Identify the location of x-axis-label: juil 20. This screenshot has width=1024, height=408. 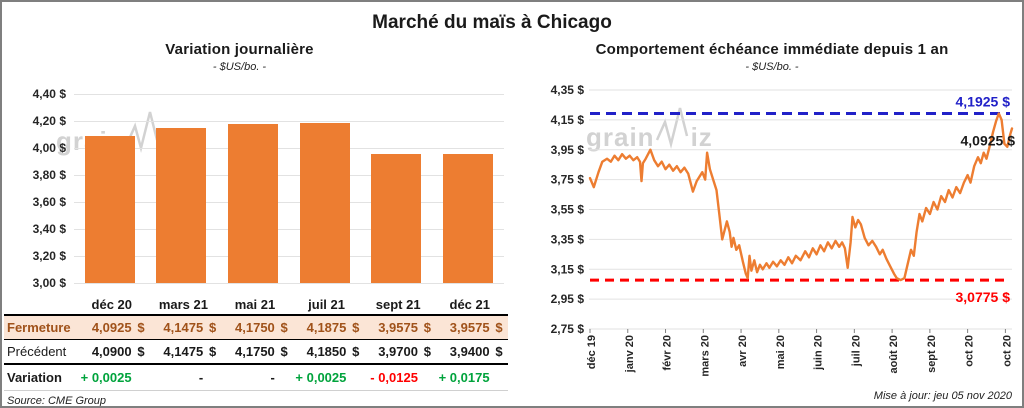
(856, 351).